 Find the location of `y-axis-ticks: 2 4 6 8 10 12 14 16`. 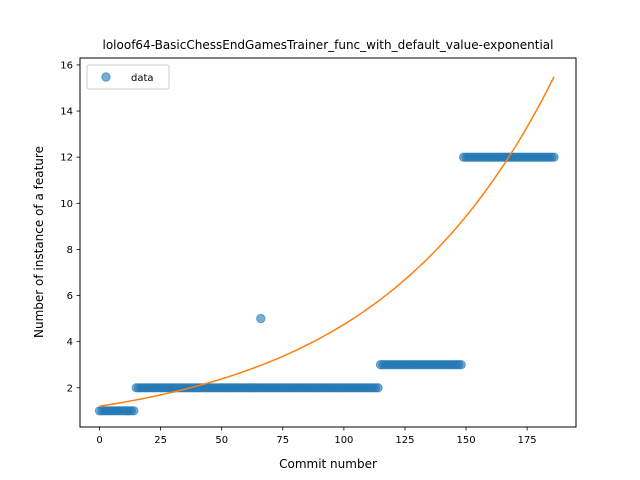

y-axis-ticks: 2 4 6 8 10 12 14 16 is located at coordinates (70, 227).